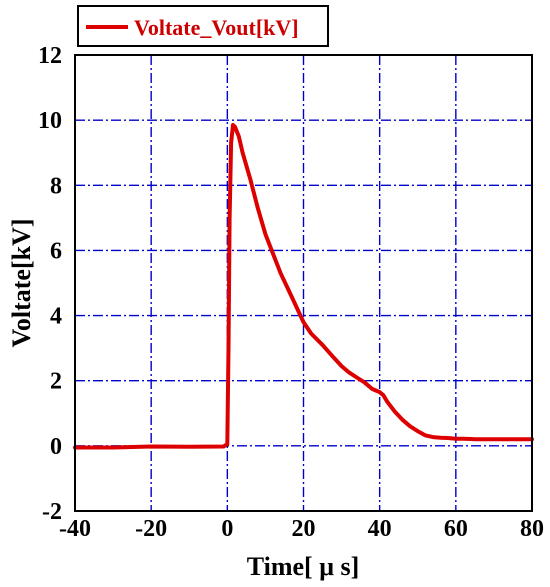  Describe the element at coordinates (532, 529) in the screenshot. I see `x-tick-label: 80` at that location.